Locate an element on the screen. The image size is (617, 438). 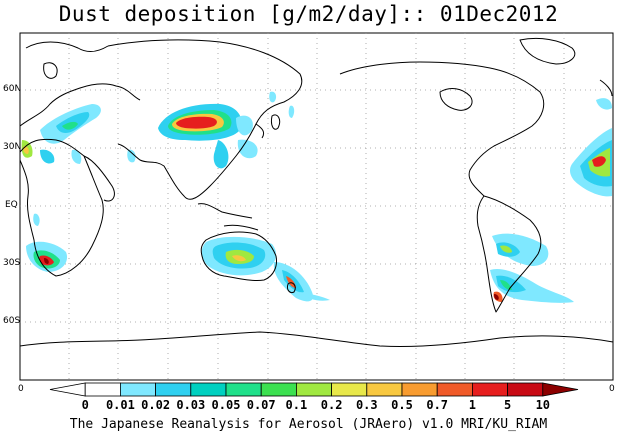
dust-plume-mideast is located at coordinates (78, 165).